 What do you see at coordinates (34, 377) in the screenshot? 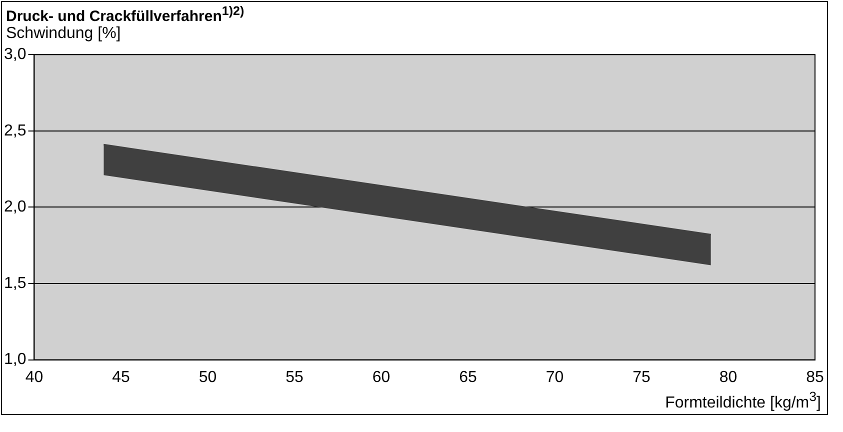
I see `x-tick-label: 40` at bounding box center [34, 377].